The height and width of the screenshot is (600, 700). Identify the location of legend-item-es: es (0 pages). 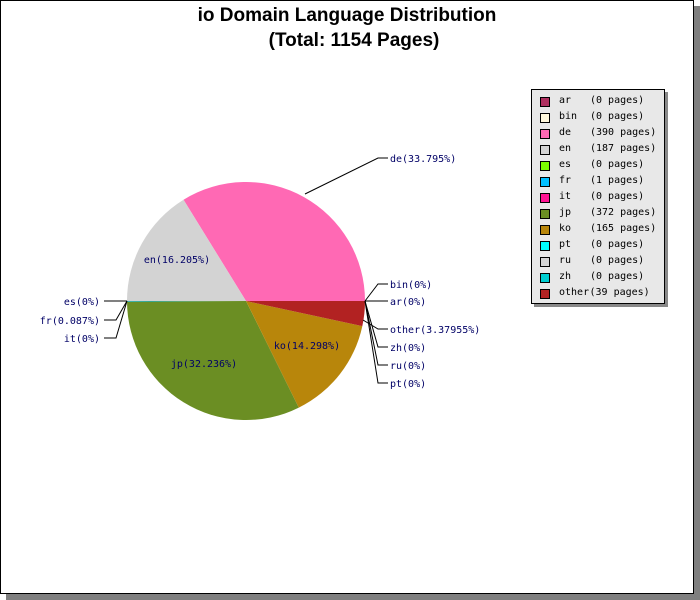
(598, 166).